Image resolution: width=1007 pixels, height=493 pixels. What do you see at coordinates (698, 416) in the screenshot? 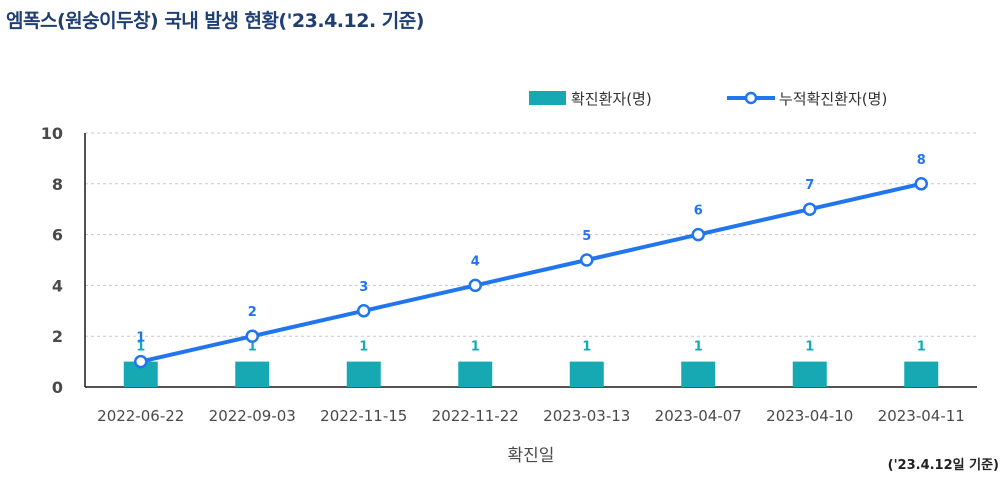
I see `x-tick-label: 2023-04-07` at bounding box center [698, 416].